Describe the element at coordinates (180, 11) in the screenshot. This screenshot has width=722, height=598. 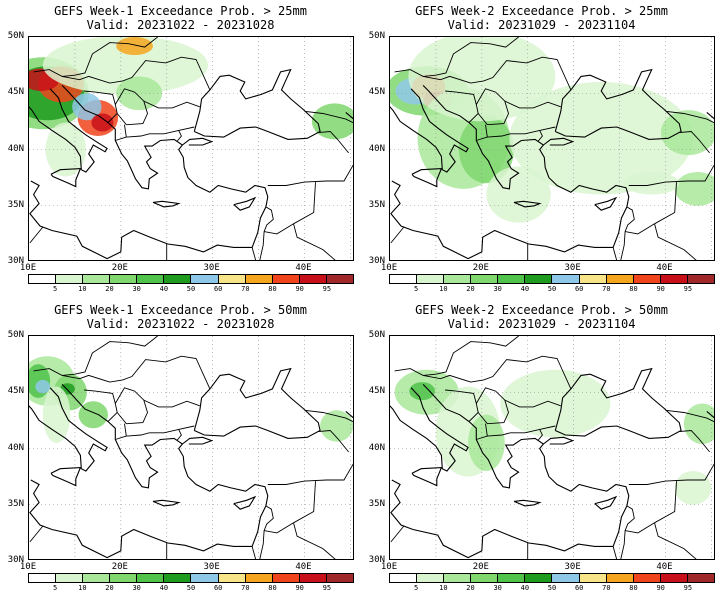
I see `panel-title: GEFS Week-1 Exceedance Prob. > 25mm` at that location.